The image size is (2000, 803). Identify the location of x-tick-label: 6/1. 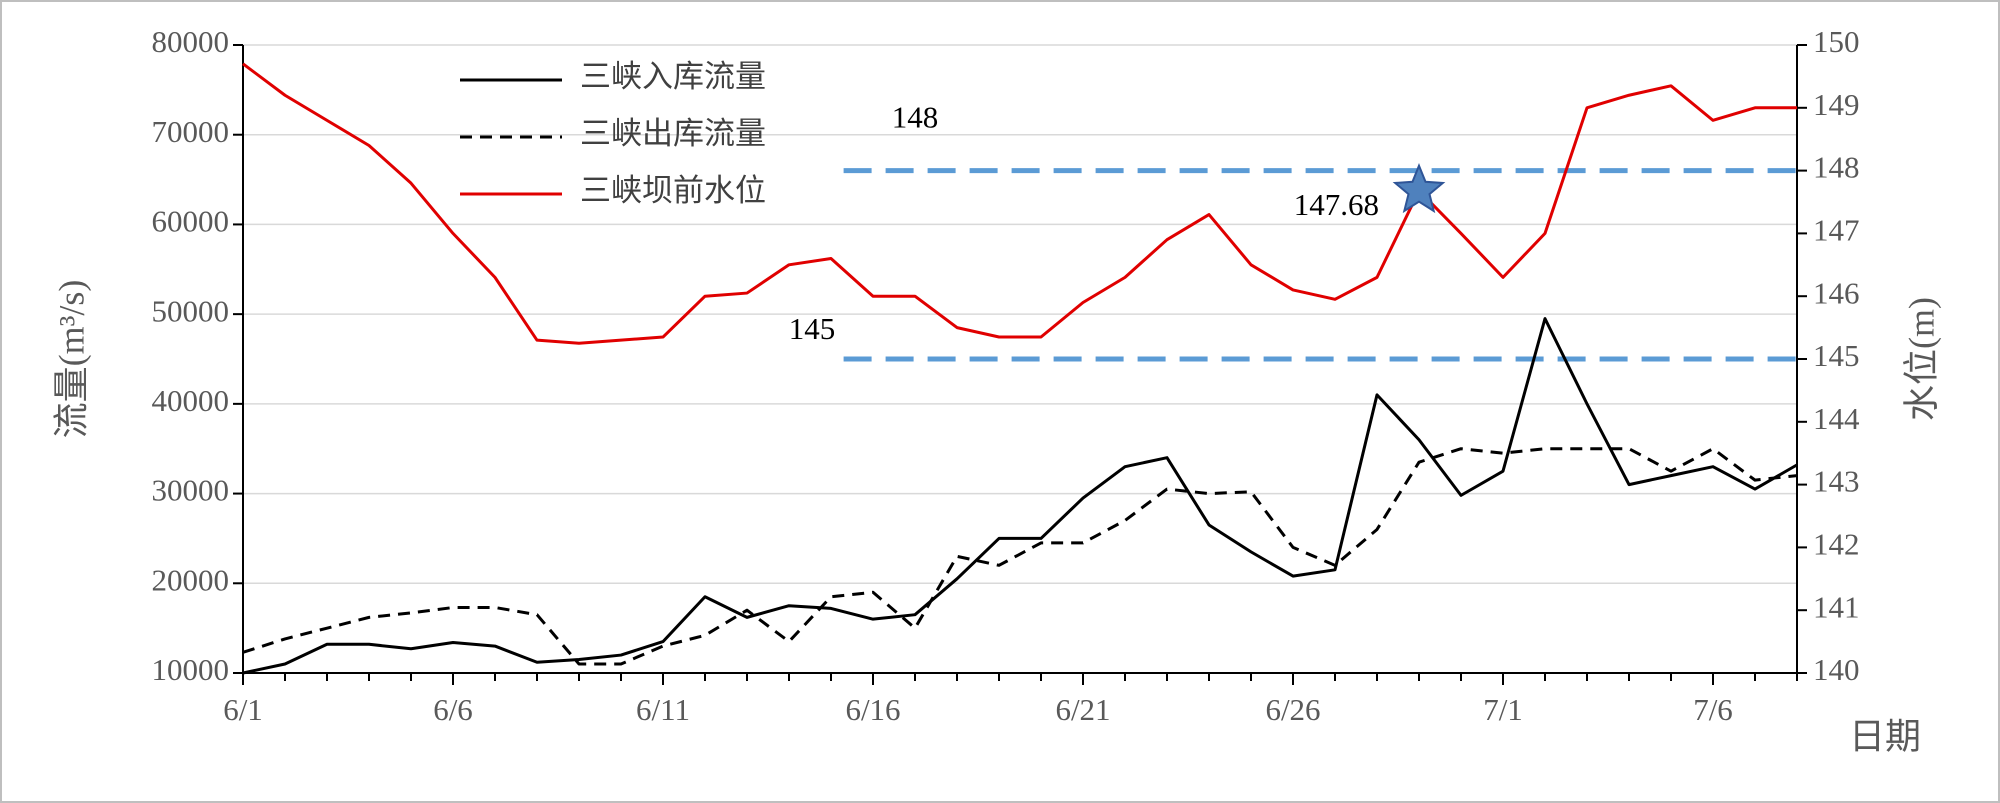
(243, 709).